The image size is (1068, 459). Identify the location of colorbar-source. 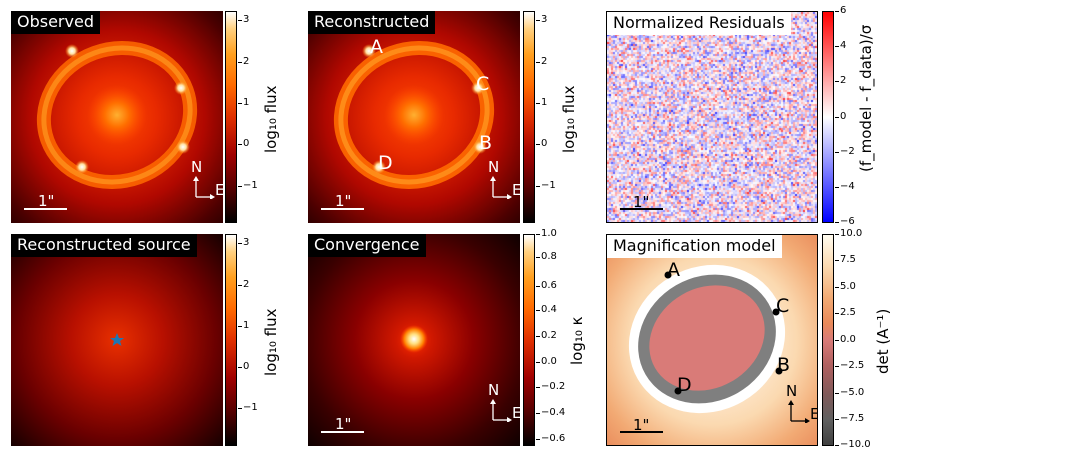
(231, 340).